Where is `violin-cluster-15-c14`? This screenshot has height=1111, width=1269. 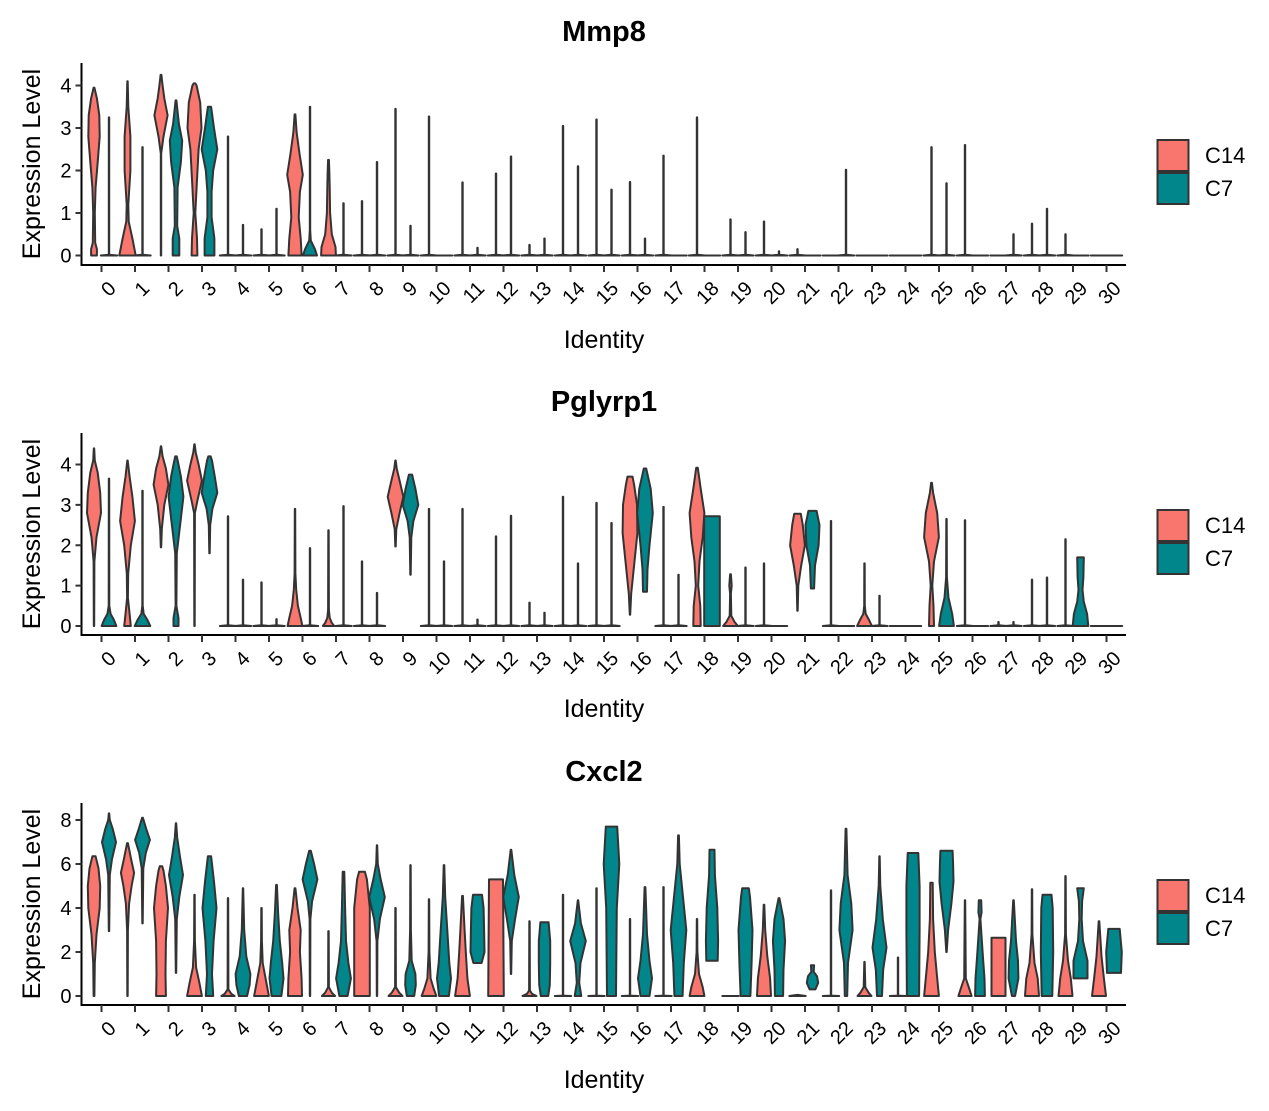
violin-cluster-15-c14 is located at coordinates (596, 942).